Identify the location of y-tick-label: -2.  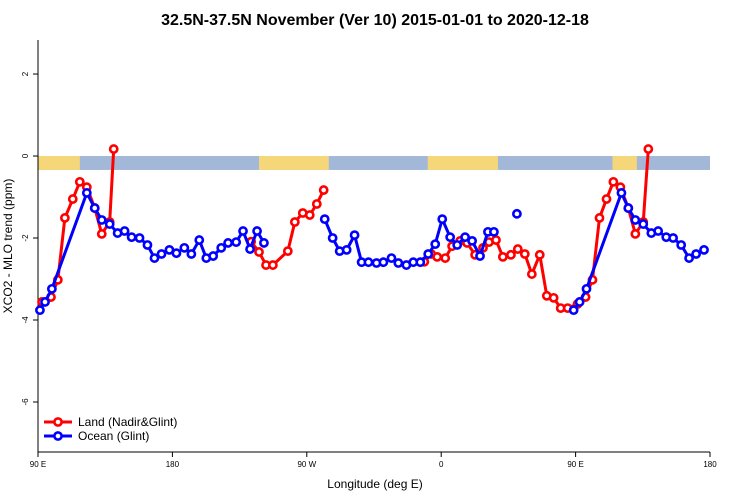
(25, 238).